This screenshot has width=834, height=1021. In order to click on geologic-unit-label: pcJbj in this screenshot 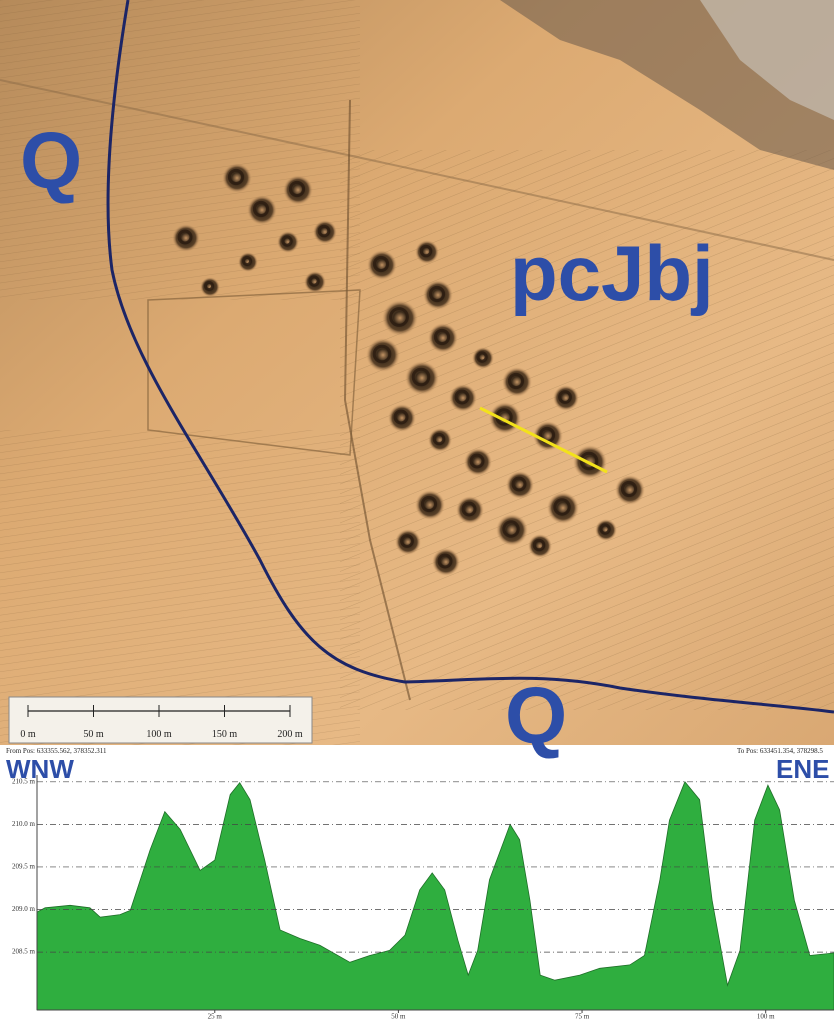, I will do `click(612, 273)`.